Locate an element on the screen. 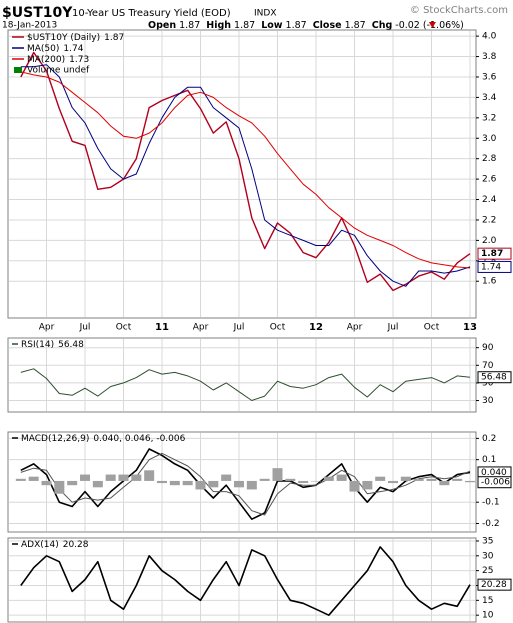 Image resolution: width=513 pixels, height=623 pixels. y-tick-label: -0.1 is located at coordinates (491, 503).